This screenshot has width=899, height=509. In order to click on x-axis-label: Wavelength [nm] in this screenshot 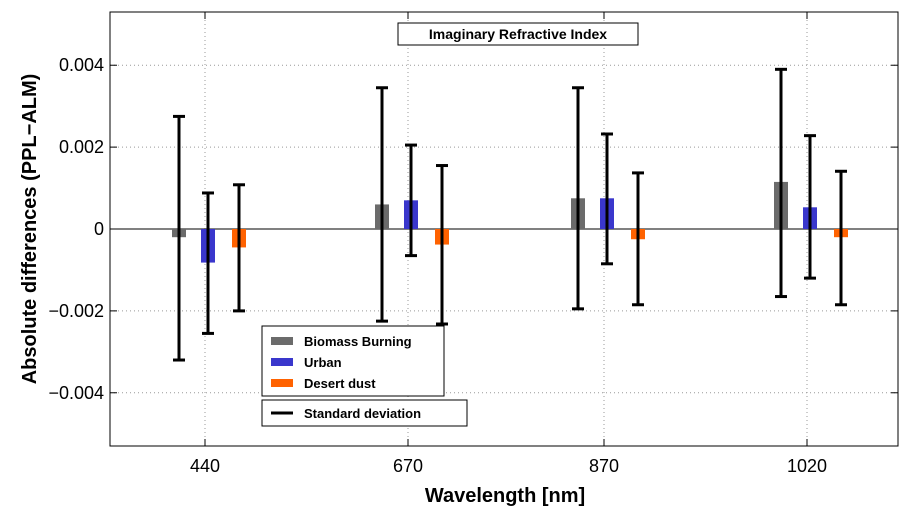, I will do `click(505, 496)`.